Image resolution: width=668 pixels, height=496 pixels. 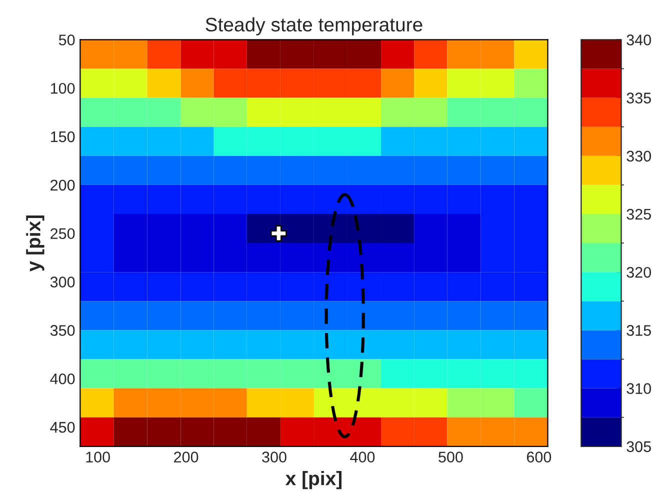 I want to click on y-tick-label: 250, so click(x=62, y=234).